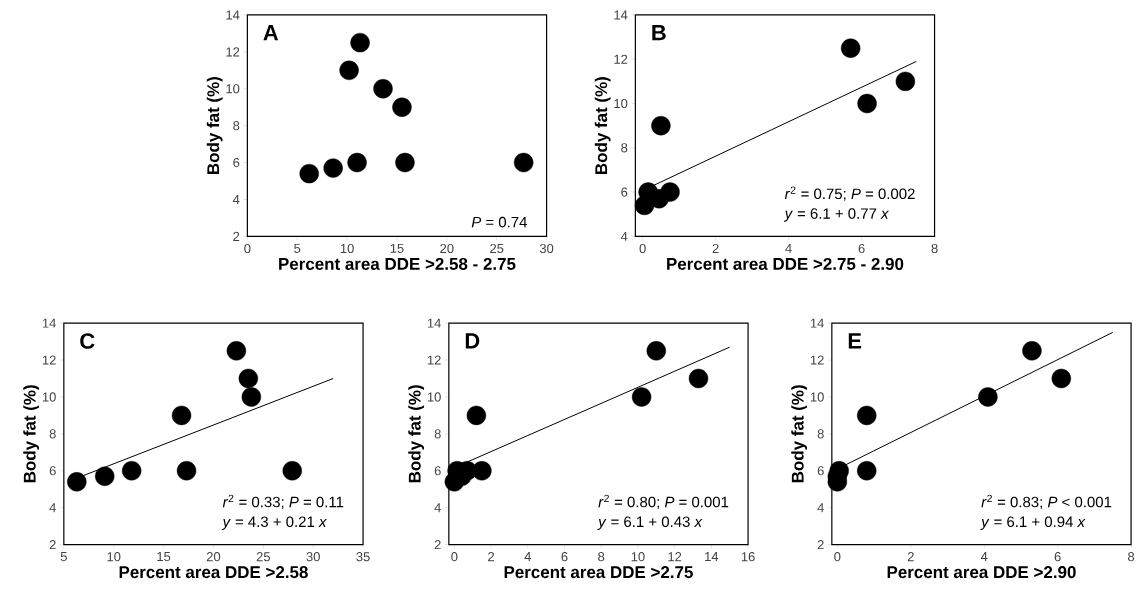  What do you see at coordinates (712, 556) in the screenshot?
I see `x-tick-label: 14` at bounding box center [712, 556].